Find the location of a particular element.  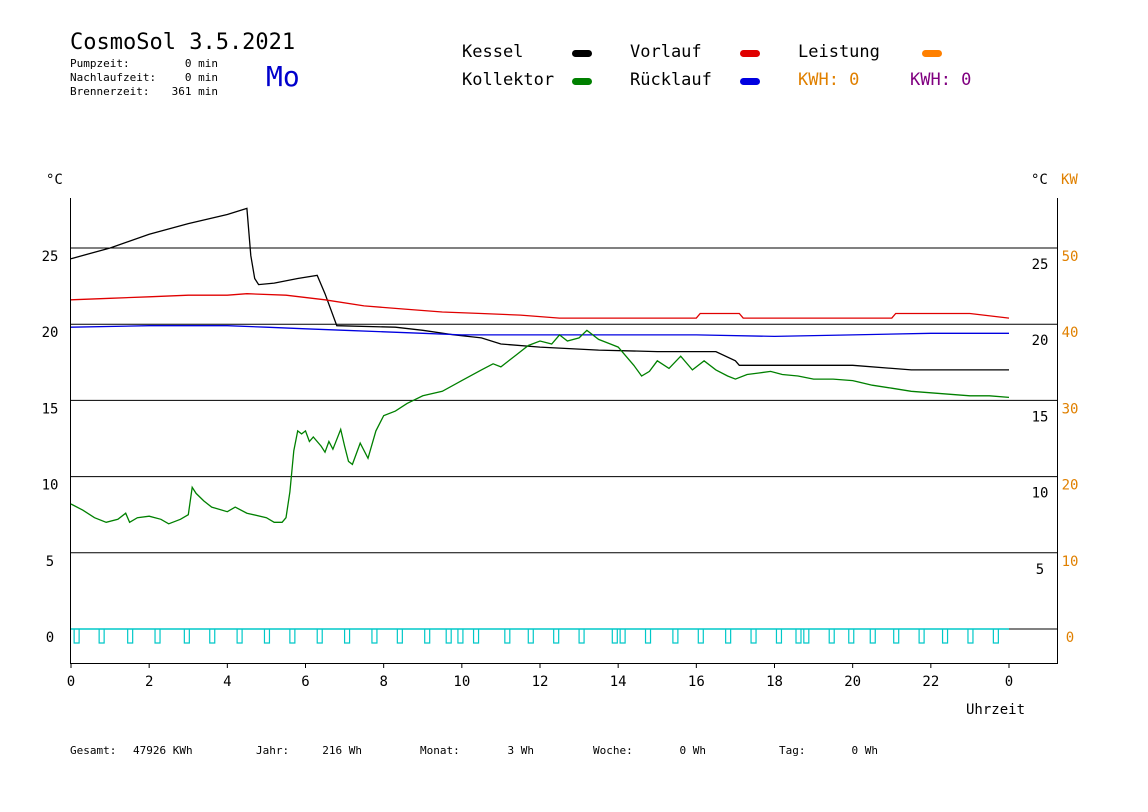

legend-kessel-swatch is located at coordinates (582, 53).